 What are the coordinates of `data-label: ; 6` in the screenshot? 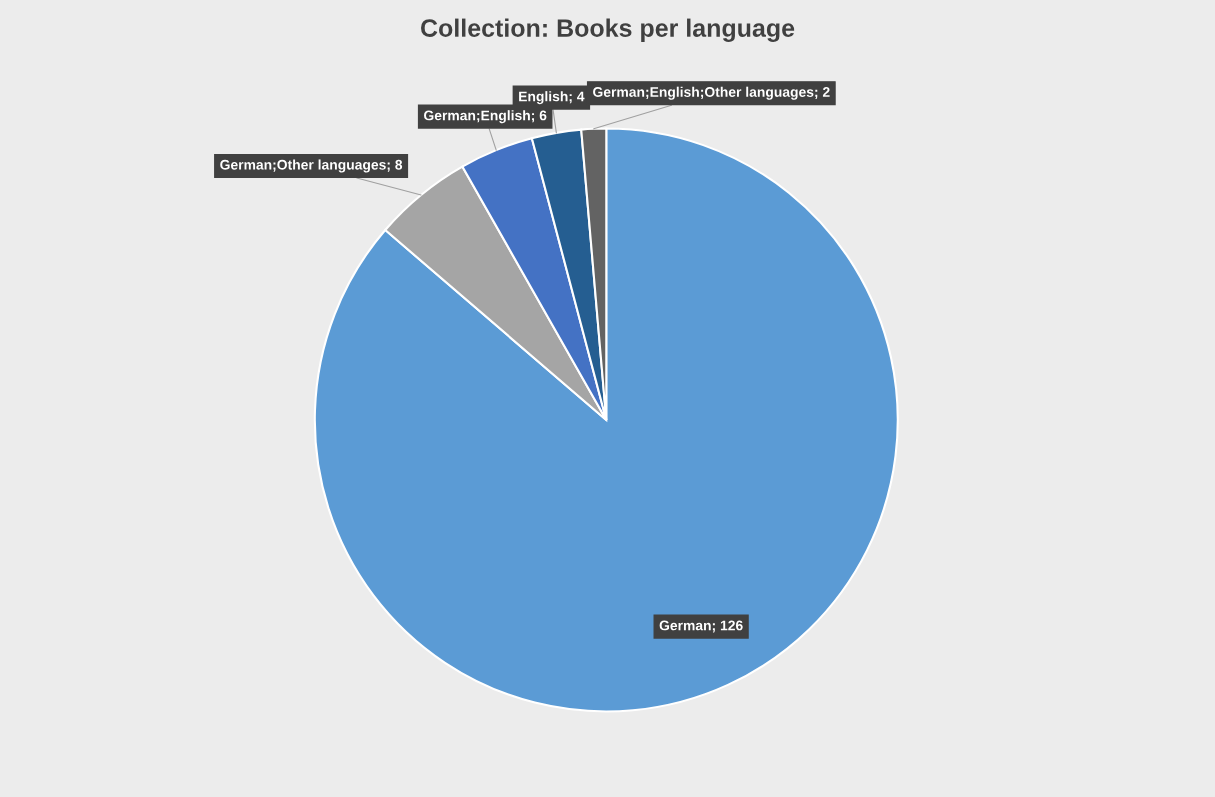 It's located at (539, 116).